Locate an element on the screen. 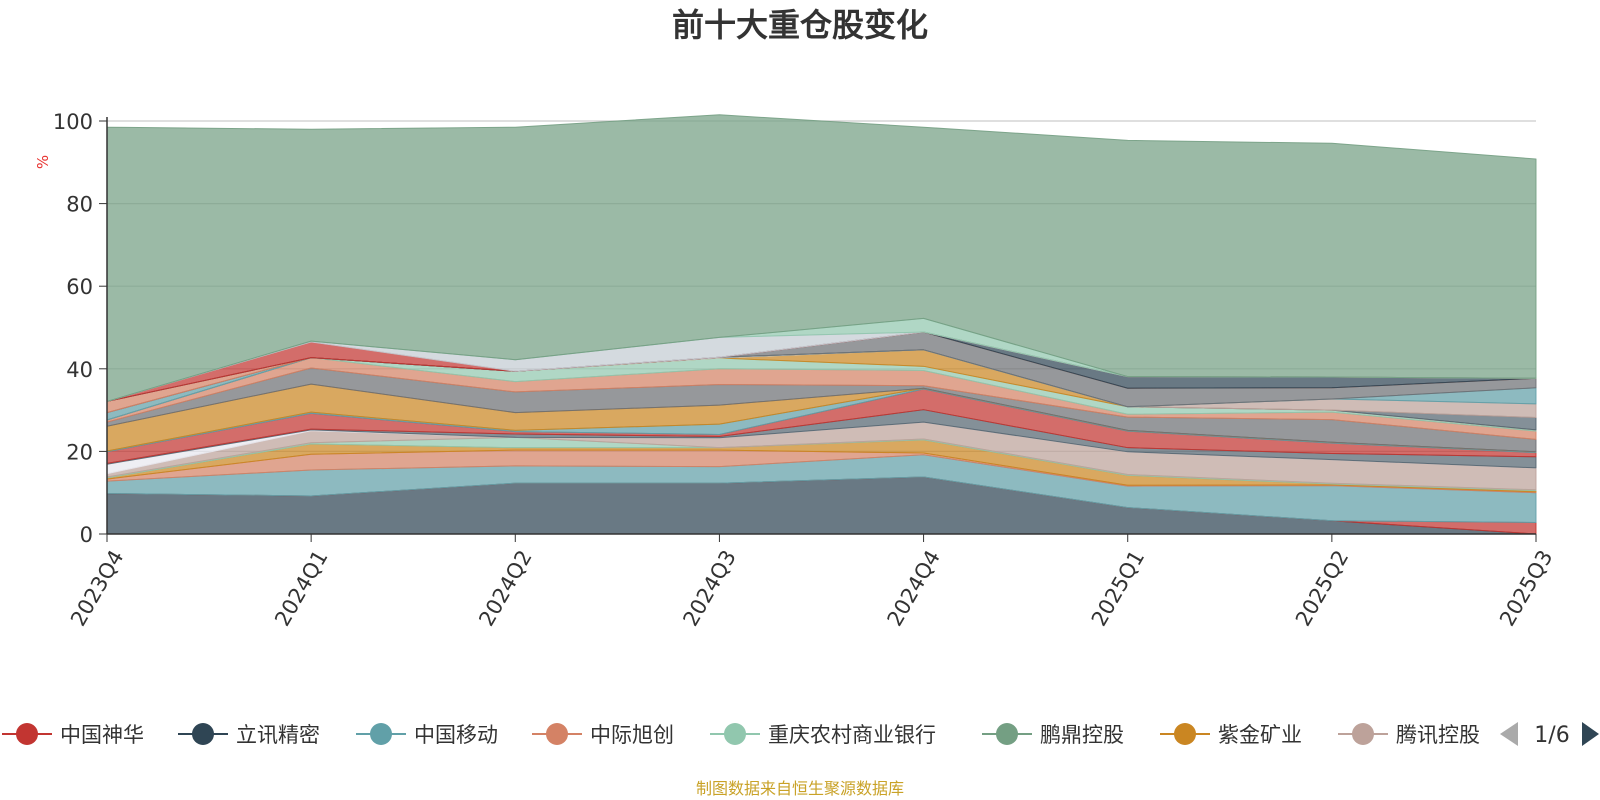 This screenshot has height=800, width=1600. y-tick-label: 0 is located at coordinates (86, 535).